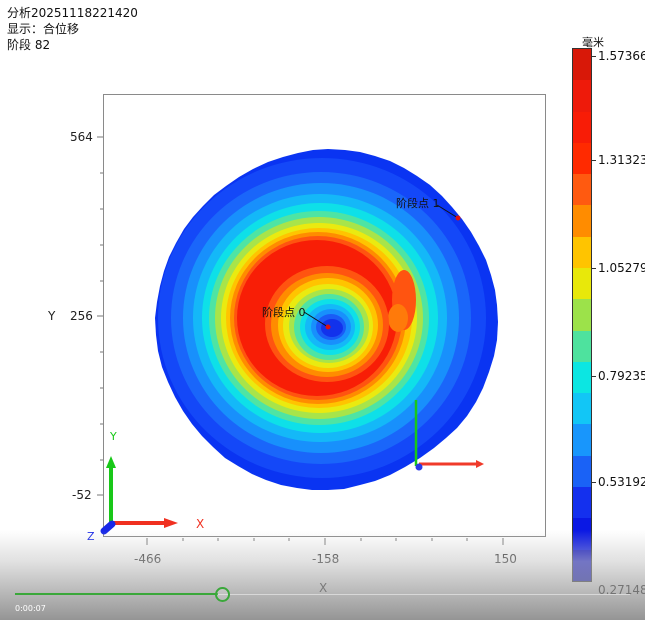 The image size is (645, 620). I want to click on global-axis-triad: Y X Z, so click(145, 486).